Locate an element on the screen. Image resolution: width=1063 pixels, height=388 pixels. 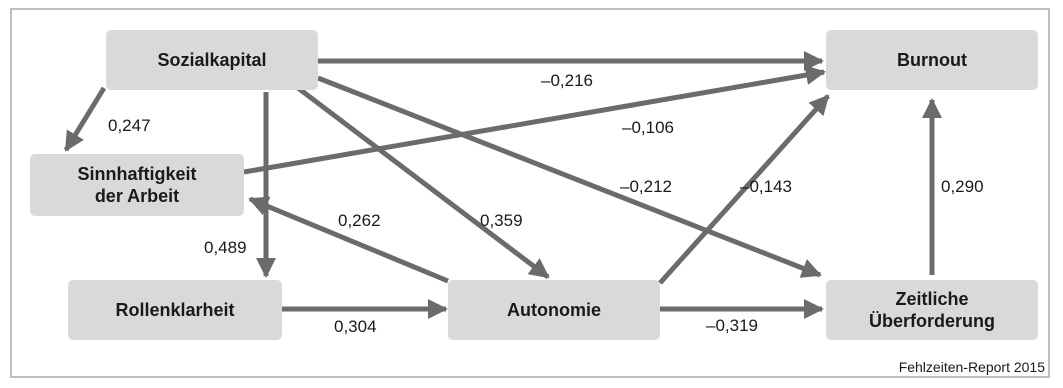
edge-label-sozialkapital-burnout: –0,216 is located at coordinates (567, 80).